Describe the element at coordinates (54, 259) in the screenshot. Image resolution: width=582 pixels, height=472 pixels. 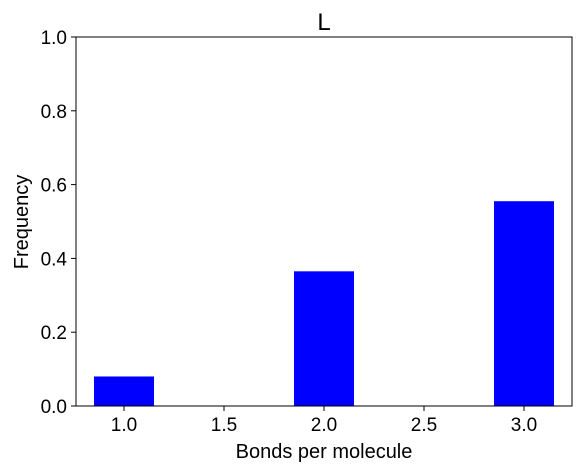
I see `y-tick-label: 0.4` at that location.